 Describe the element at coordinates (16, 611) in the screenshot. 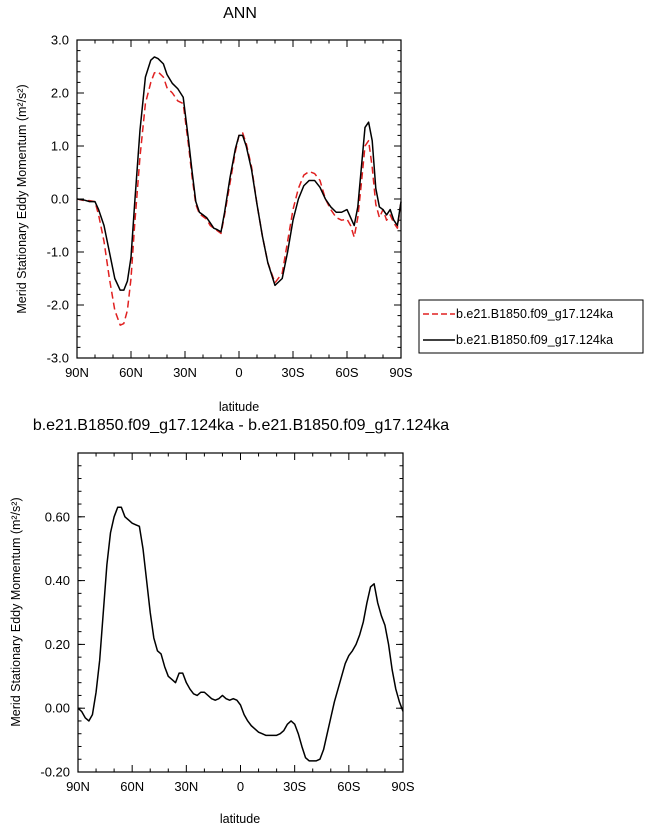

I see `chart-bottom-ylabel: Merid Stationary Eddy Momentum (m²/s²)` at that location.